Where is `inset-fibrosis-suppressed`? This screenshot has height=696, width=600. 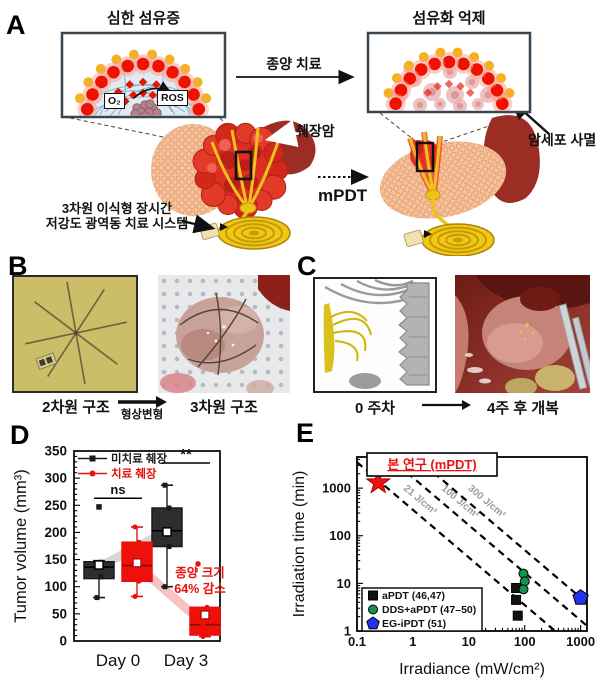
inset-fibrosis-suppressed is located at coordinates (449, 72).